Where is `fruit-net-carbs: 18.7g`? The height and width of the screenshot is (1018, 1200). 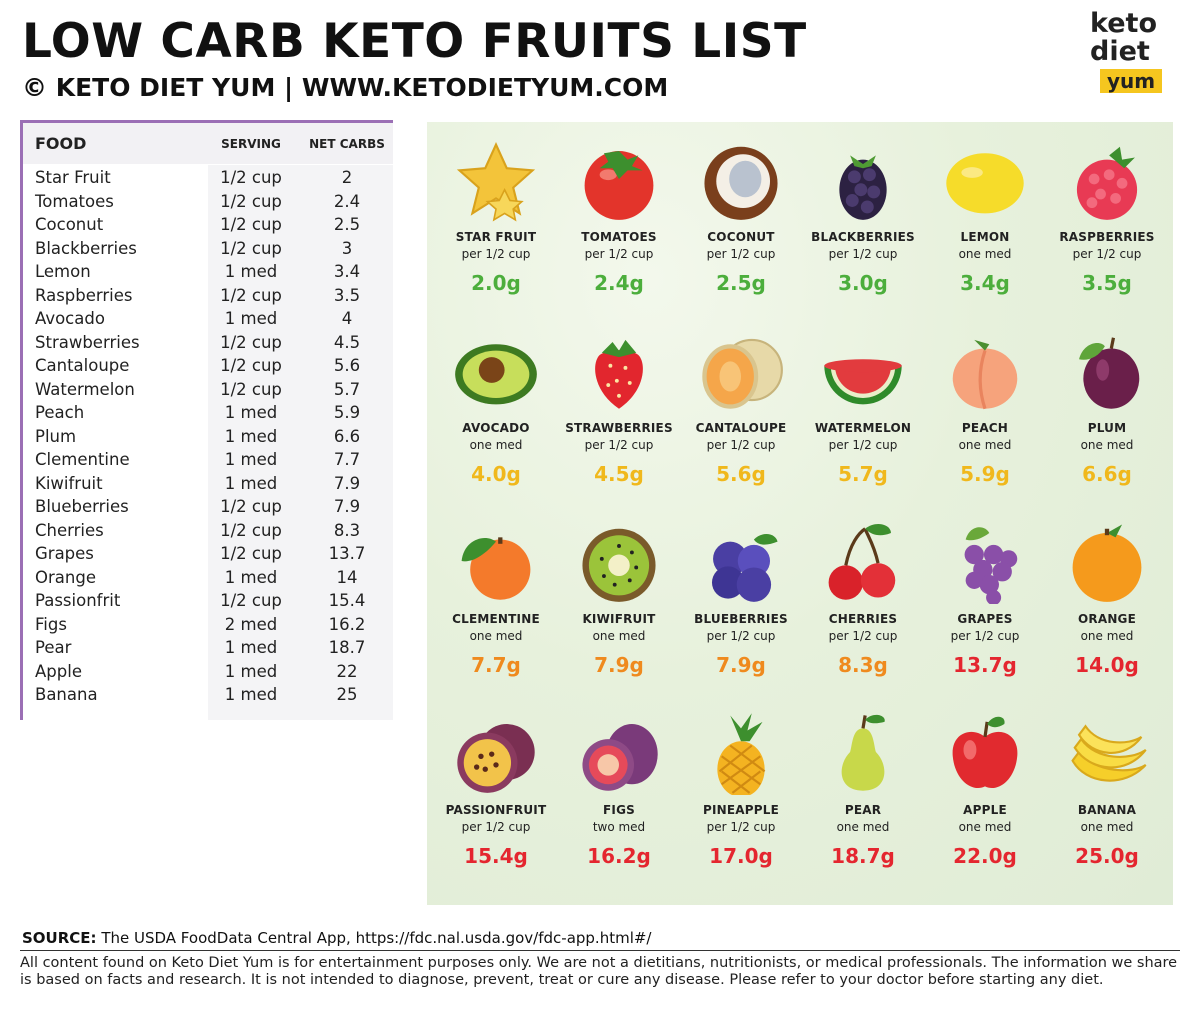
fruit-net-carbs: 18.7g is located at coordinates (863, 856).